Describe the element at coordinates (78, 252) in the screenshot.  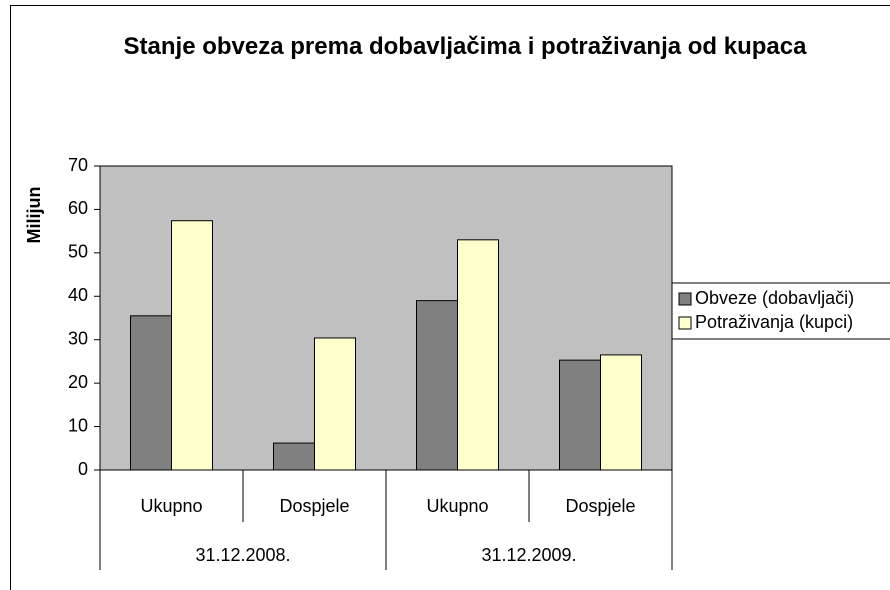
I see `y-tick-label: 50` at that location.